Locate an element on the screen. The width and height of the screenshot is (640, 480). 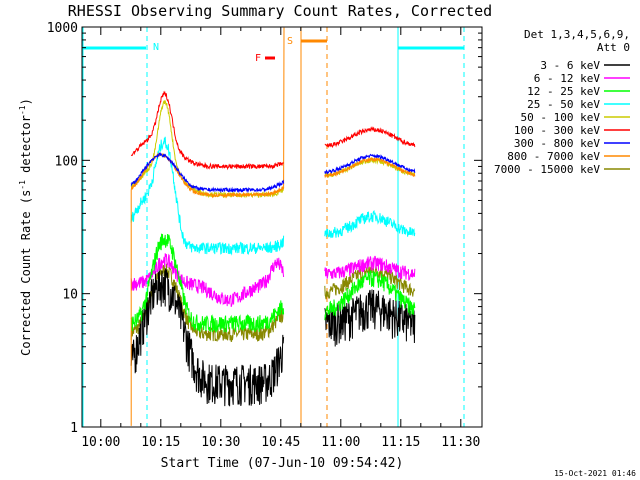
series-line-3-b is located at coordinates (370, 224).